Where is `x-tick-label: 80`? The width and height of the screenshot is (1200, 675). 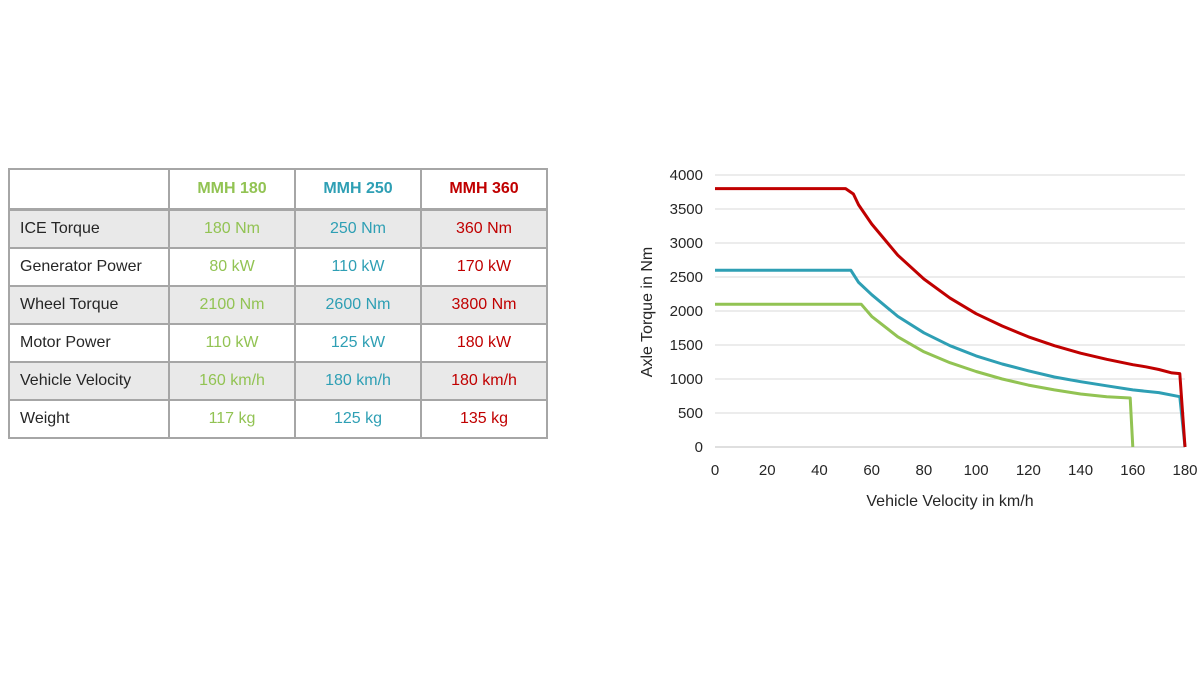
x-tick-label: 80 is located at coordinates (924, 470).